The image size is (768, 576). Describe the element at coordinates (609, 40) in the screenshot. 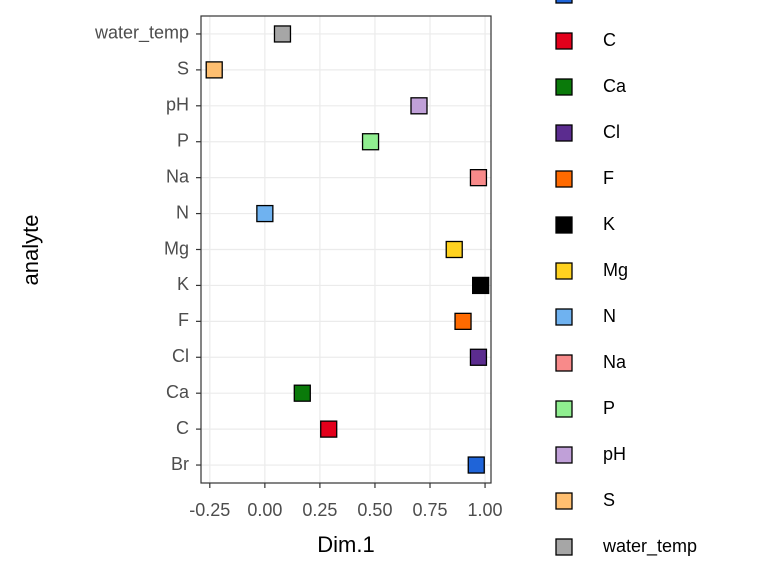

I see `legend-label: C` at that location.